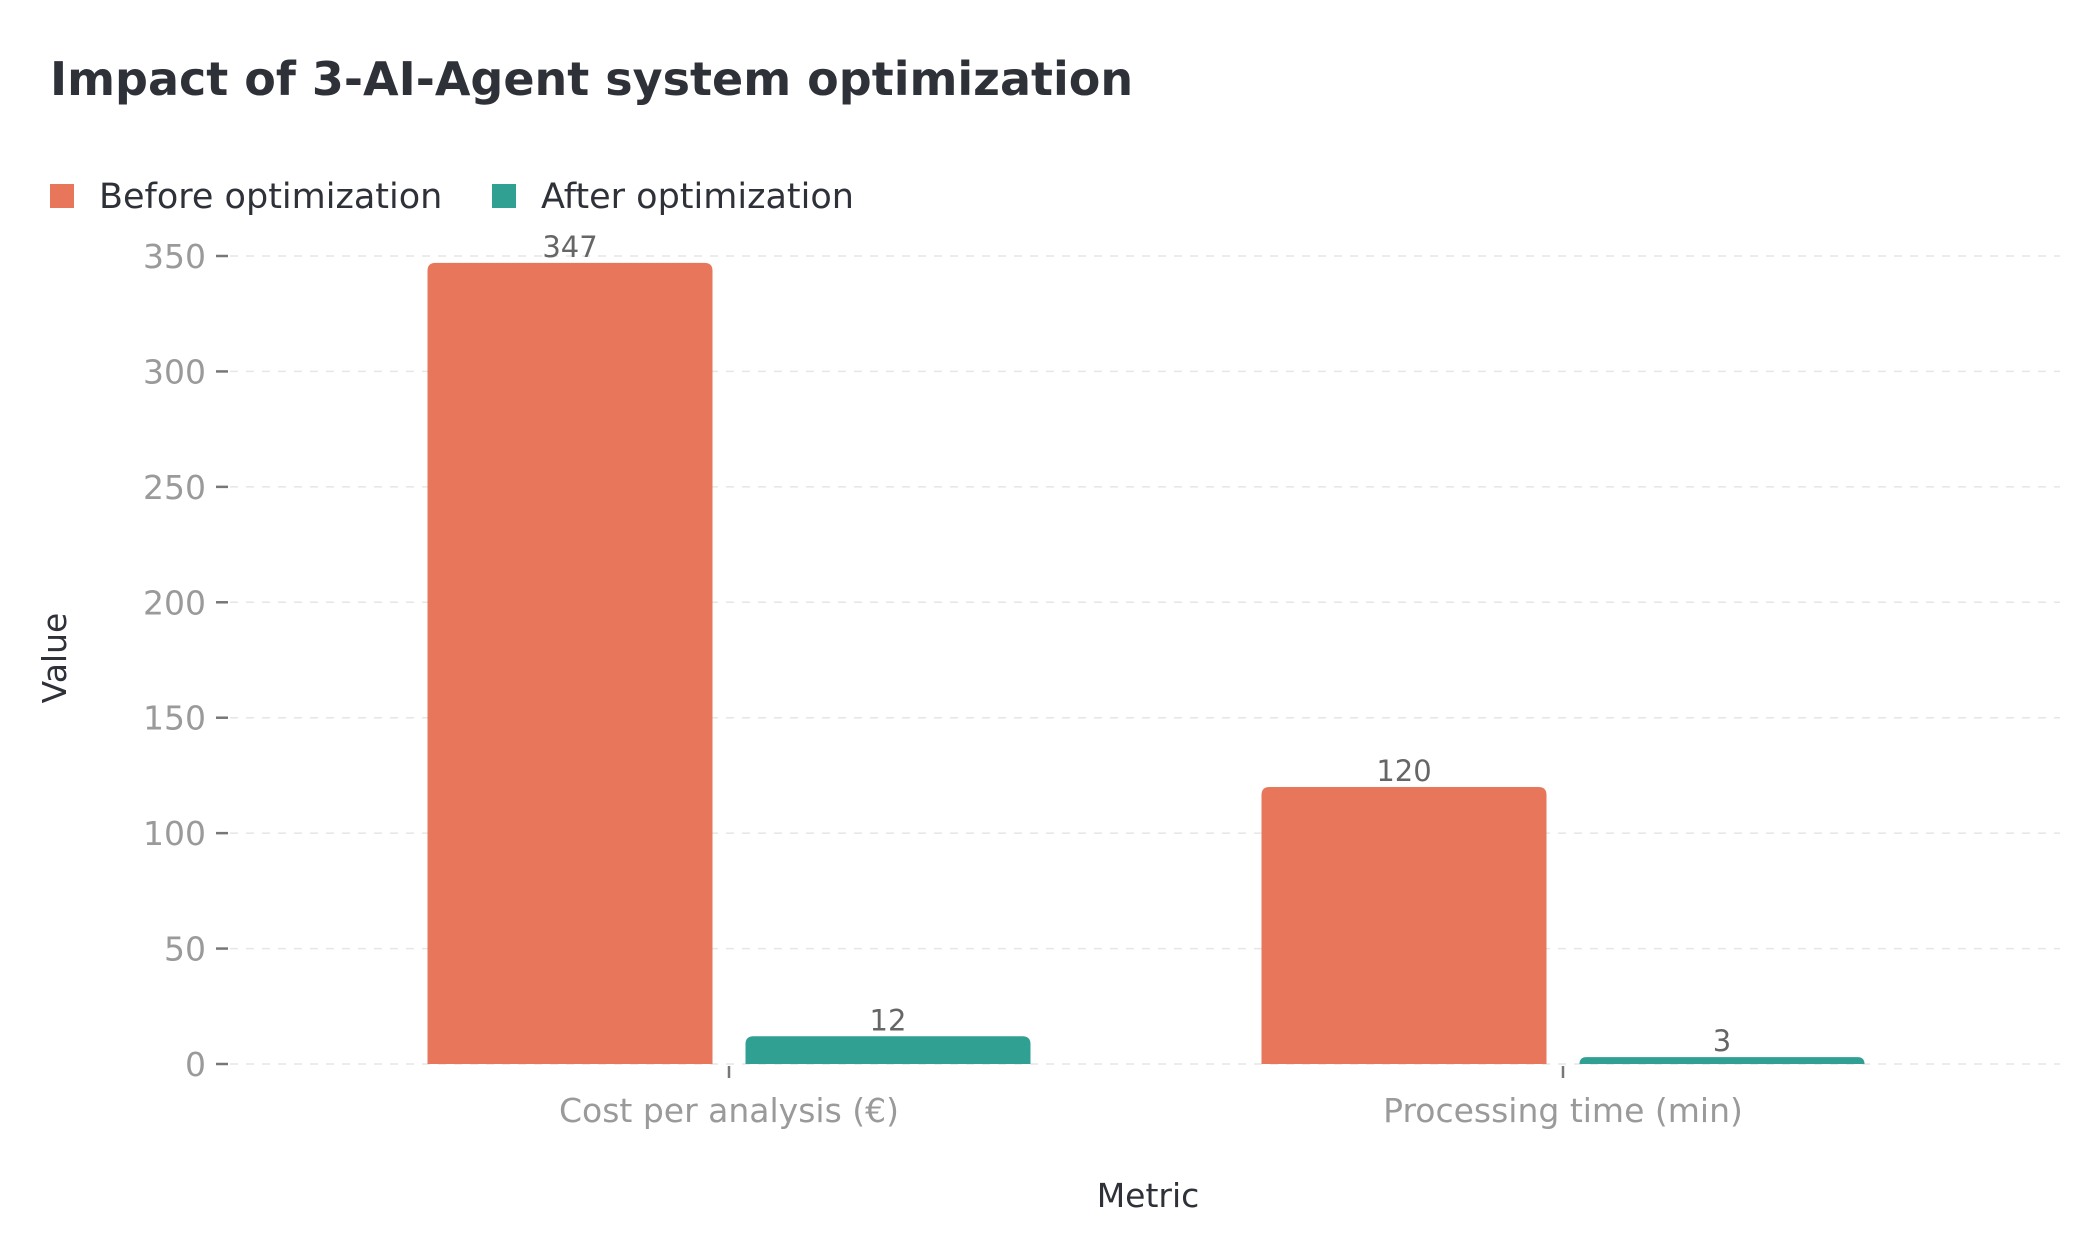 The height and width of the screenshot is (1260, 2100). What do you see at coordinates (729, 1110) in the screenshot?
I see `x-tick-label: Cost per analysis (€)` at bounding box center [729, 1110].